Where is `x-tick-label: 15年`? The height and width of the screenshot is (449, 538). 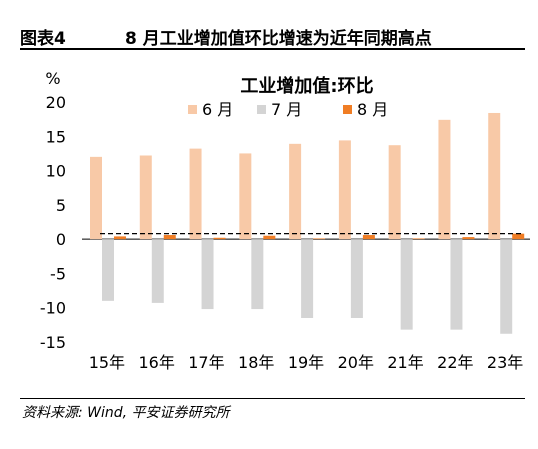
x-tick-label: 15年 is located at coordinates (107, 362).